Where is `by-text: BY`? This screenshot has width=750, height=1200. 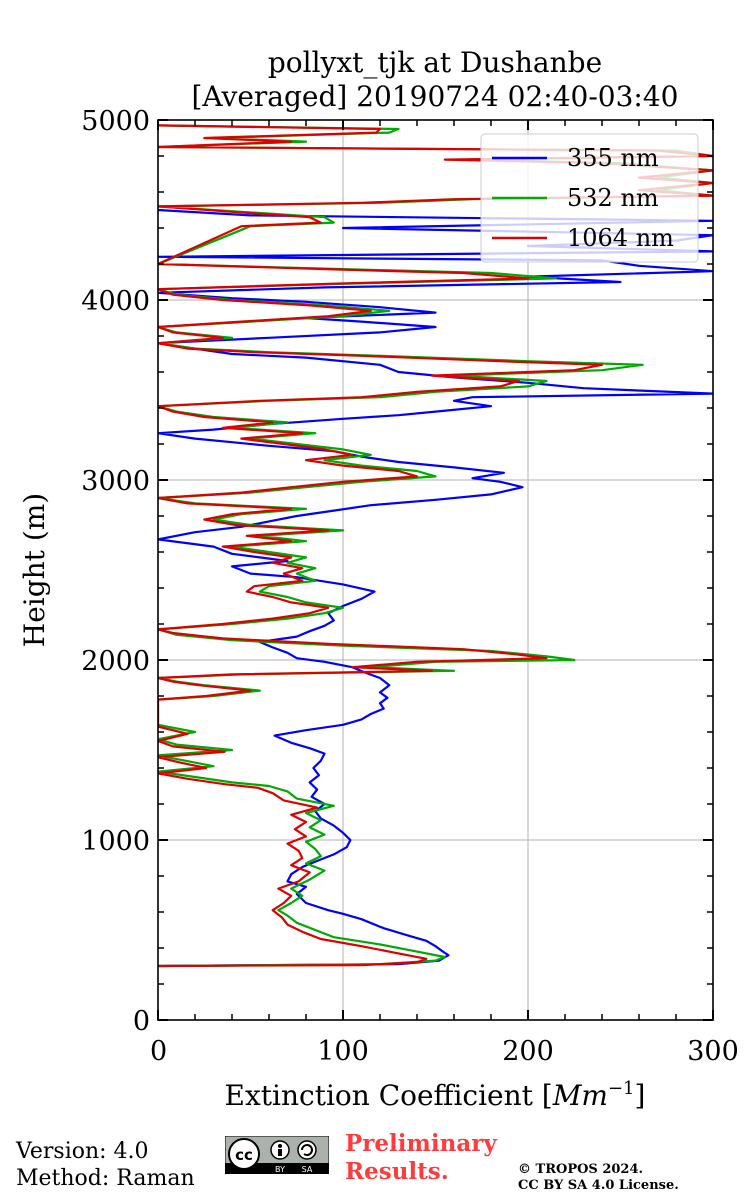
by-text: BY is located at coordinates (280, 1169).